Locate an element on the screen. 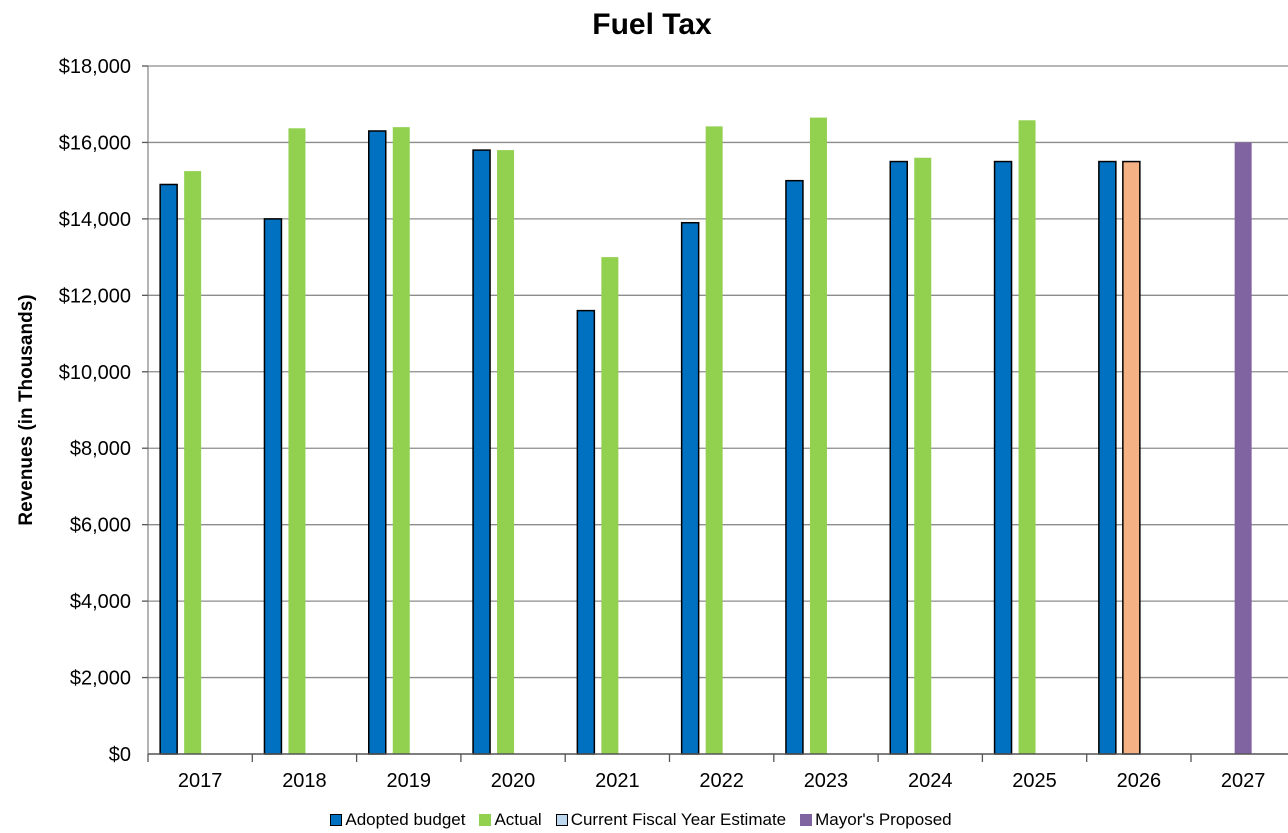 The height and width of the screenshot is (833, 1288). x-tick-label: 2024 is located at coordinates (930, 781).